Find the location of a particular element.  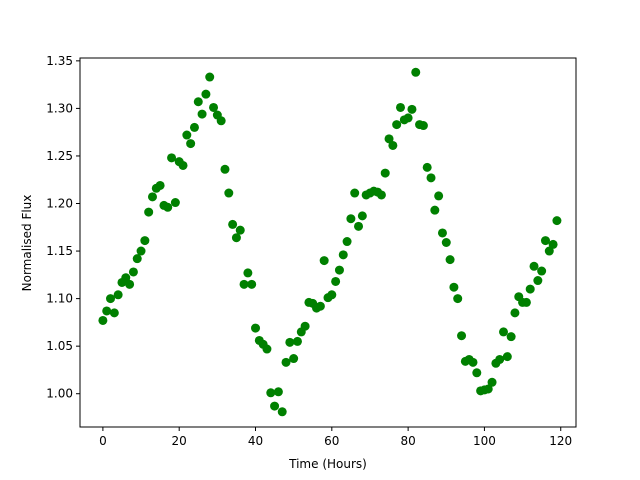

x-tick-label: 60 is located at coordinates (331, 441).